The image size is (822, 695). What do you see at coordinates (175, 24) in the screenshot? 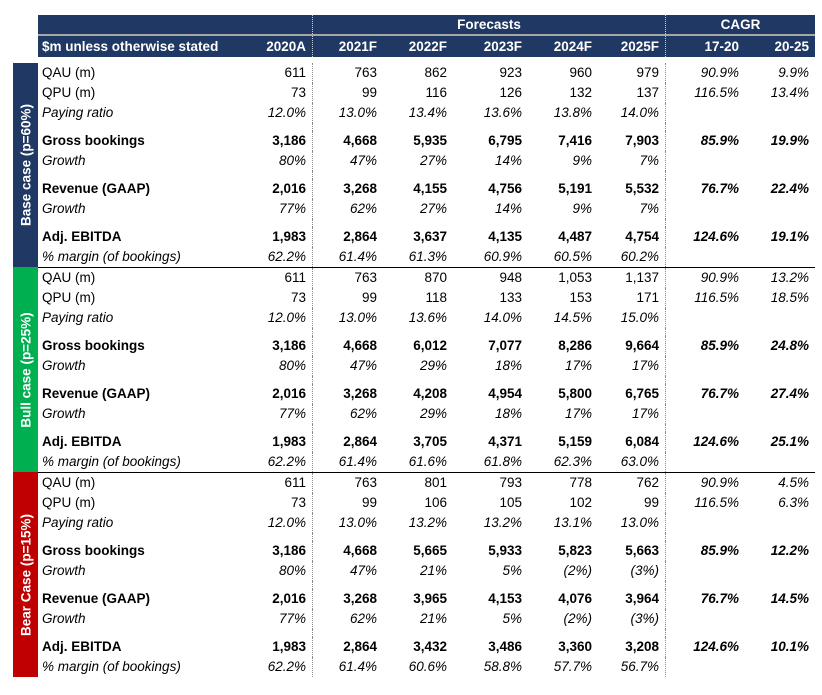
I see `header-blank-cell` at bounding box center [175, 24].